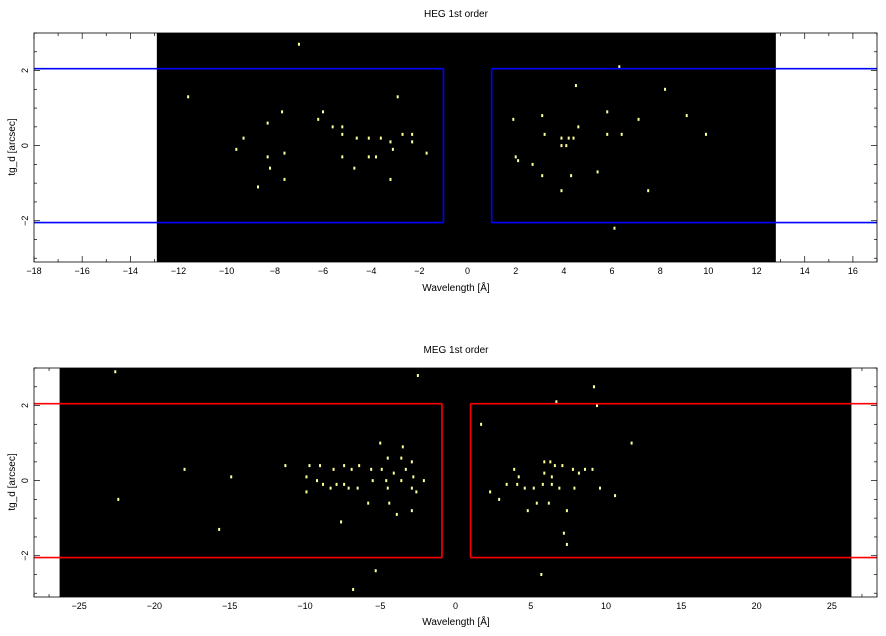 The height and width of the screenshot is (636, 886). Describe the element at coordinates (323, 271) in the screenshot. I see `x-tick-label: −6` at that location.